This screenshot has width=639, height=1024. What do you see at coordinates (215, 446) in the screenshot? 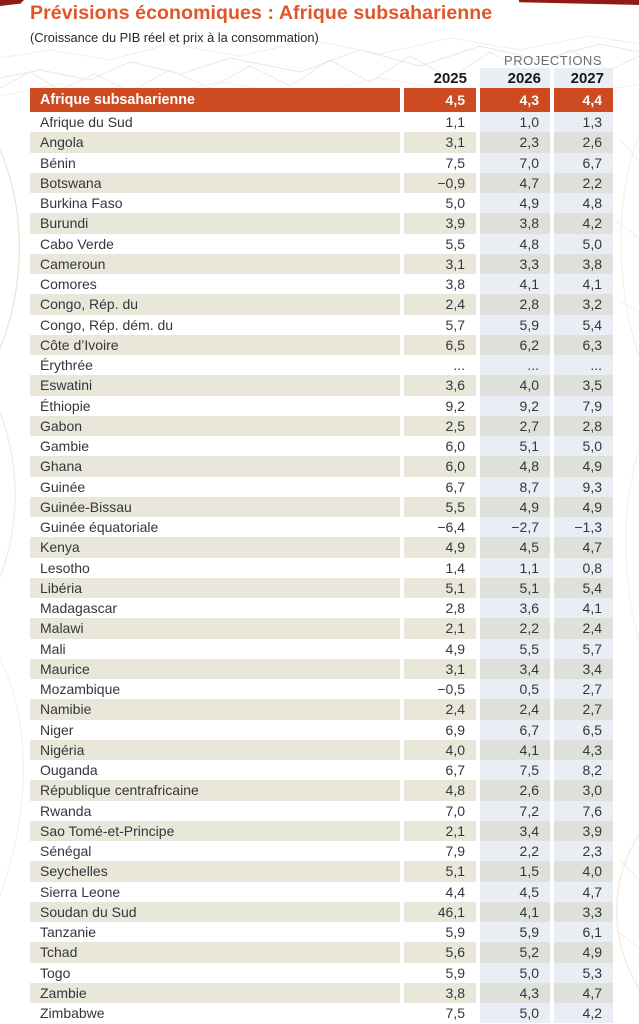
I see `country-name: Gambie` at bounding box center [215, 446].